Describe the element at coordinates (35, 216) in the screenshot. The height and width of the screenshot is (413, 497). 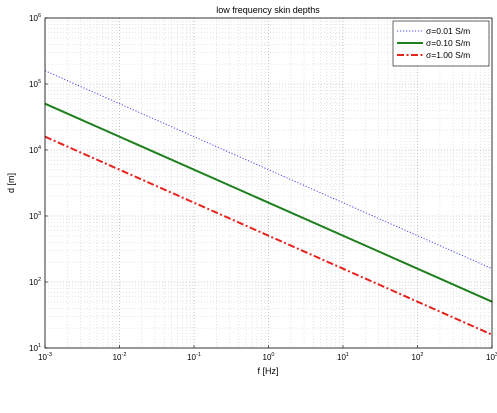
I see `y-tick-label: 10³` at that location.